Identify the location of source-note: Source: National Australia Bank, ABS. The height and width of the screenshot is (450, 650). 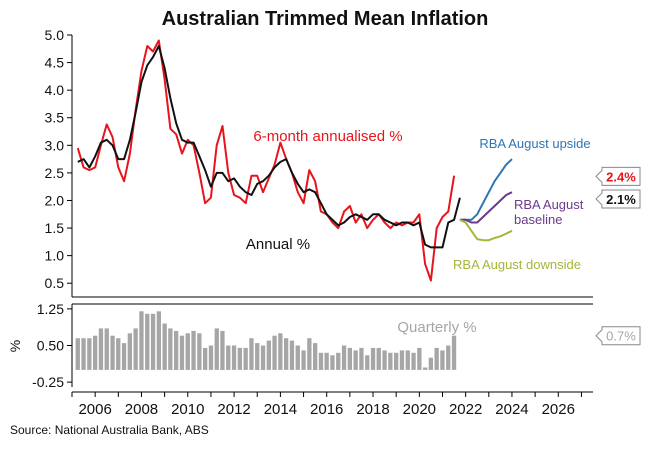
(109, 430).